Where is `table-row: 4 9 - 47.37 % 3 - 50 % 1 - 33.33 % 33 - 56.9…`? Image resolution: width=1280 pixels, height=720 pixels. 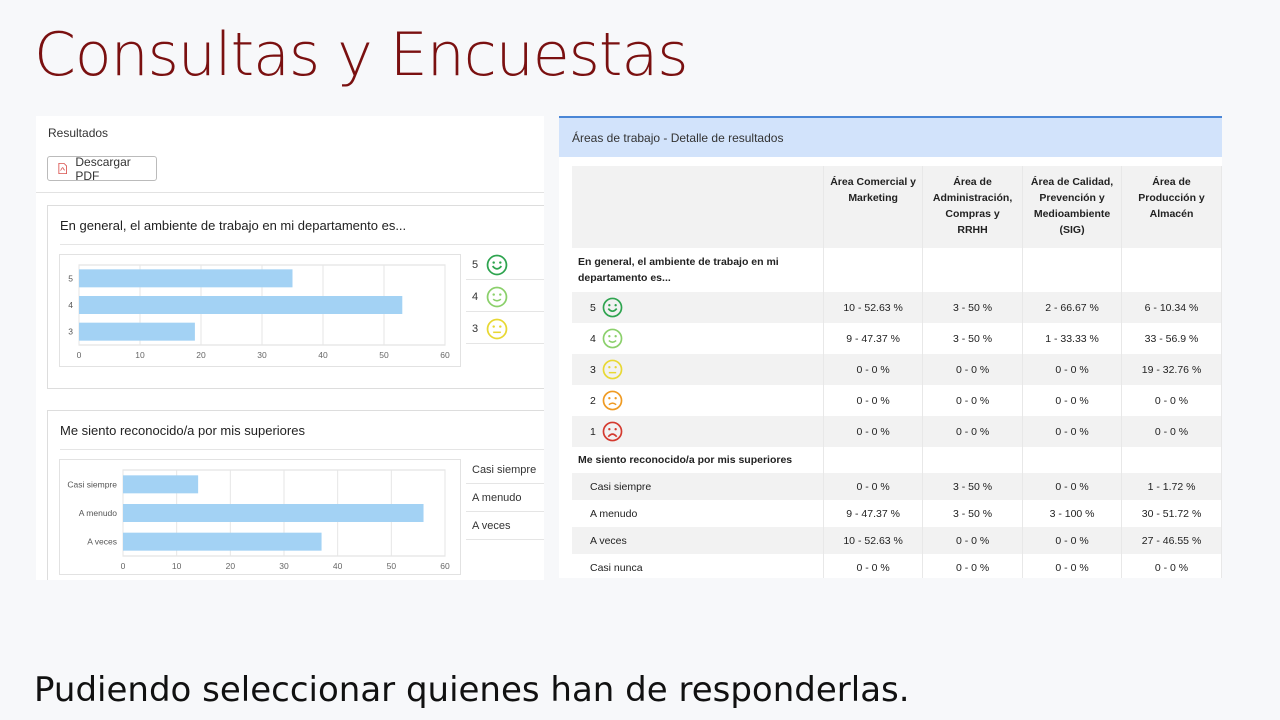
table-row: 4 9 - 47.37 % 3 - 50 % 1 - 33.33 % 33 - 56.9… is located at coordinates (897, 338).